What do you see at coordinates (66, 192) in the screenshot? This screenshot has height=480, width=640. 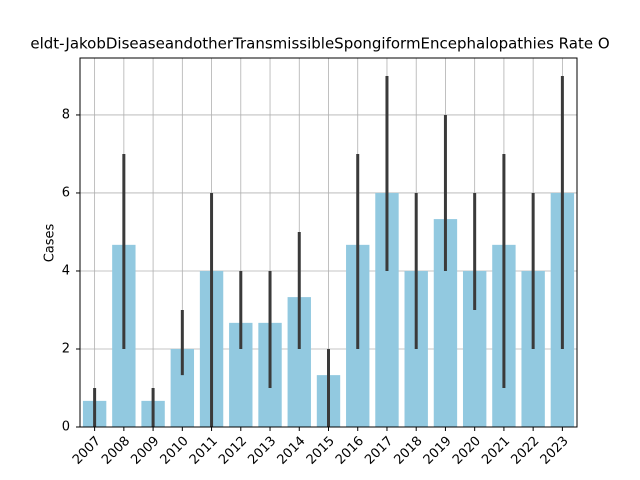 I see `y-tick-label: 6` at bounding box center [66, 192].